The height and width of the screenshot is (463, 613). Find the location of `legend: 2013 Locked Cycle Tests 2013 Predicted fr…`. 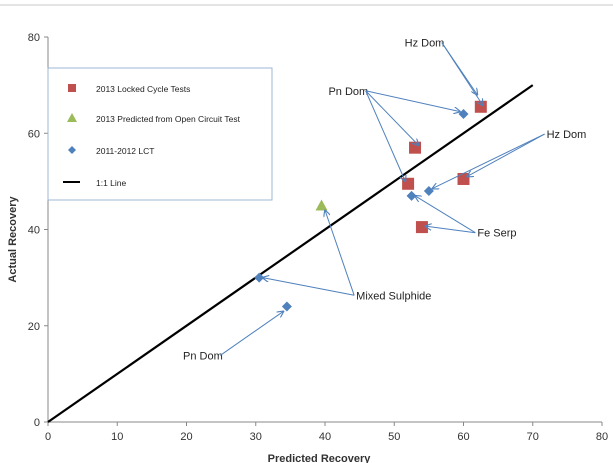

legend: 2013 Locked Cycle Tests 2013 Predicted fr… is located at coordinates (160, 134).